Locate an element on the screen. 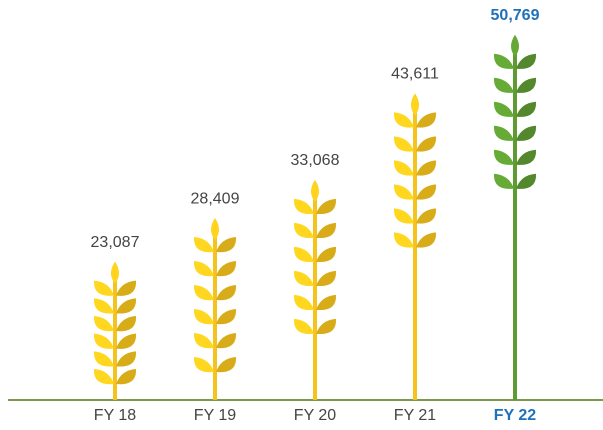 The image size is (603, 430). value-label: 28,409 is located at coordinates (215, 198).